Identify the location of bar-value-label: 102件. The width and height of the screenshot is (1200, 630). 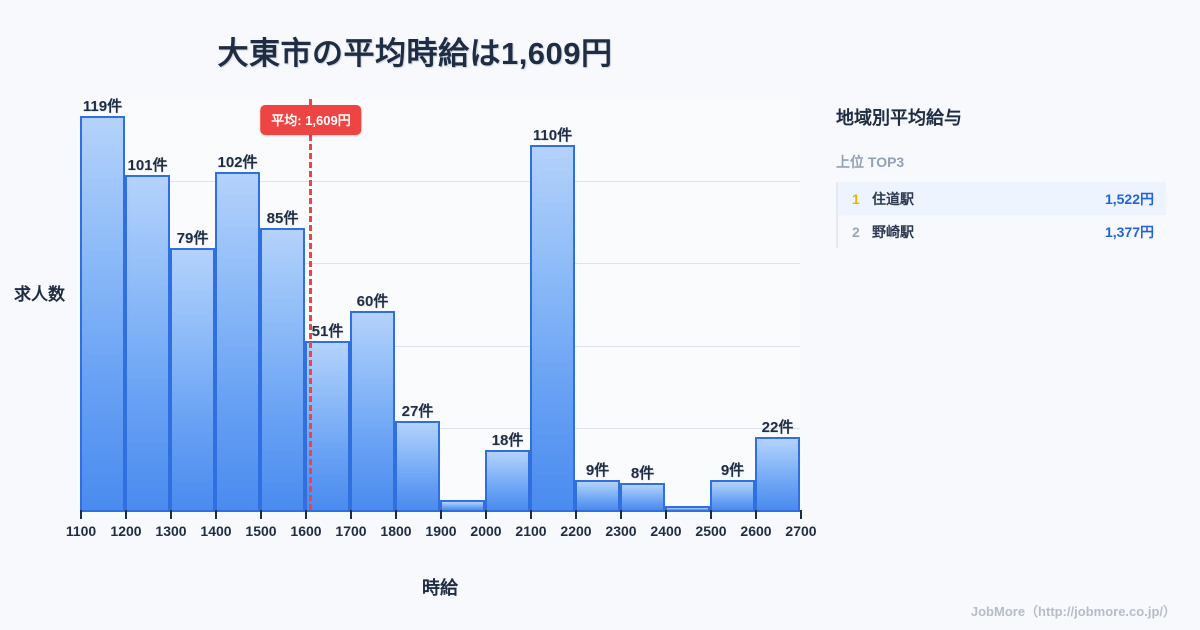
(237, 162).